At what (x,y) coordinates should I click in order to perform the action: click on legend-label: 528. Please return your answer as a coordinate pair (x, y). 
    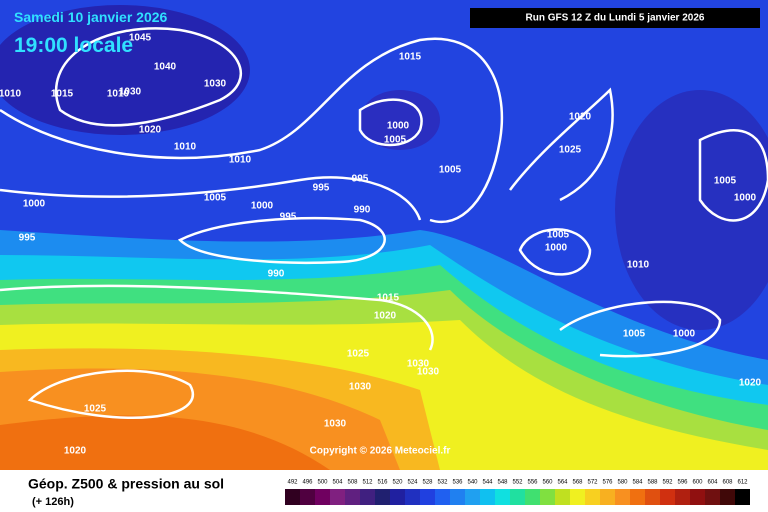
    Looking at the image, I should click on (427, 483).